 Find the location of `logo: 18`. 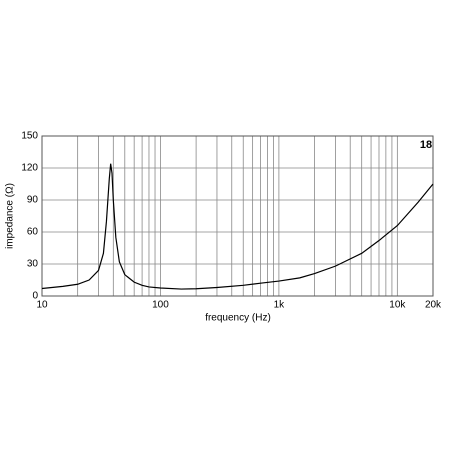

logo: 18 is located at coordinates (426, 145).